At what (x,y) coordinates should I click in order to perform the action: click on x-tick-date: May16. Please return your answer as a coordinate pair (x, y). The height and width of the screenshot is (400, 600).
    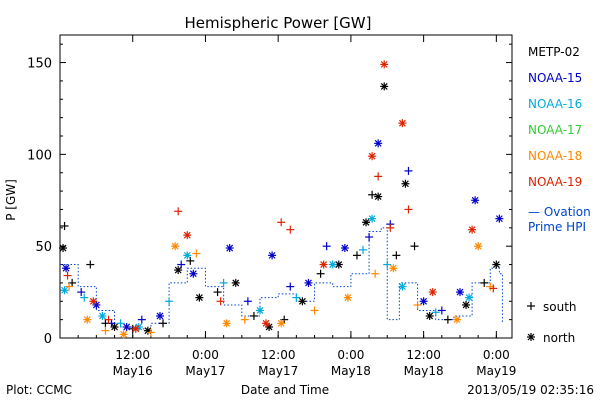
    Looking at the image, I should click on (133, 371).